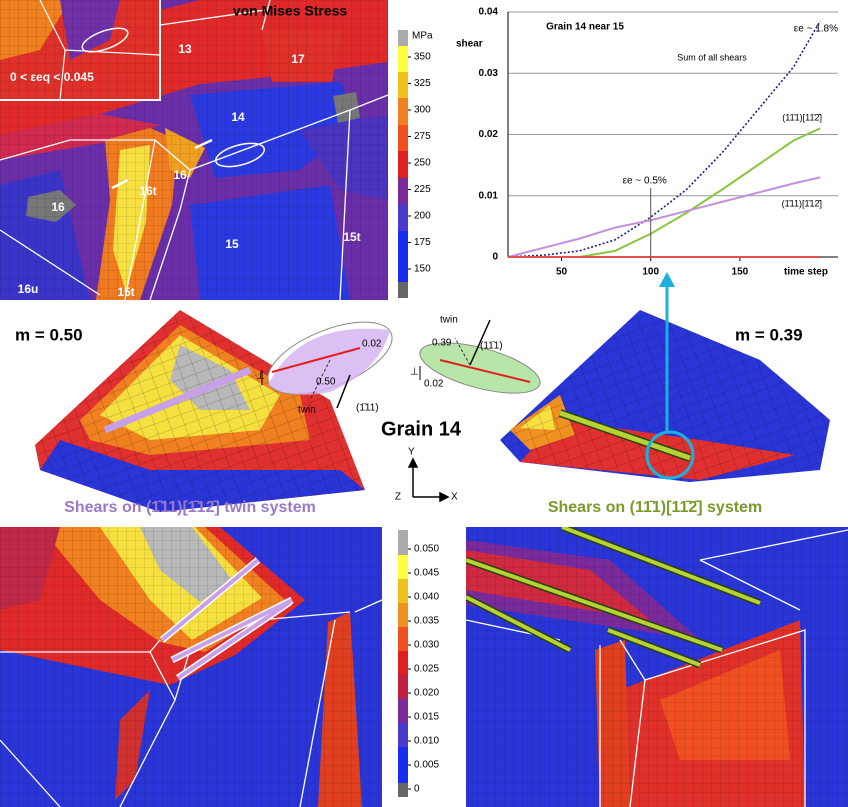  What do you see at coordinates (422, 216) in the screenshot?
I see `colorbar-label: 200` at bounding box center [422, 216].